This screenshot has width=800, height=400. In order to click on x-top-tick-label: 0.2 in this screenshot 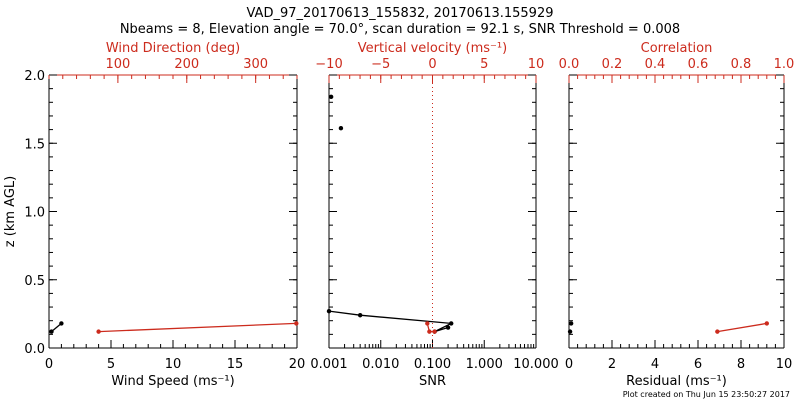, I will do `click(612, 64)`.